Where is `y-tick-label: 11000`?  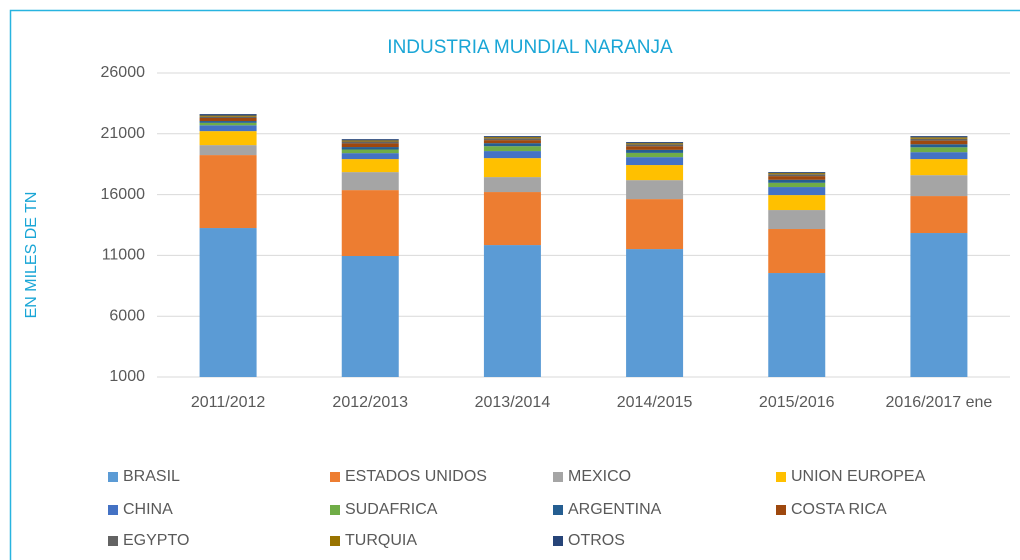 y-tick-label: 11000 is located at coordinates (123, 255).